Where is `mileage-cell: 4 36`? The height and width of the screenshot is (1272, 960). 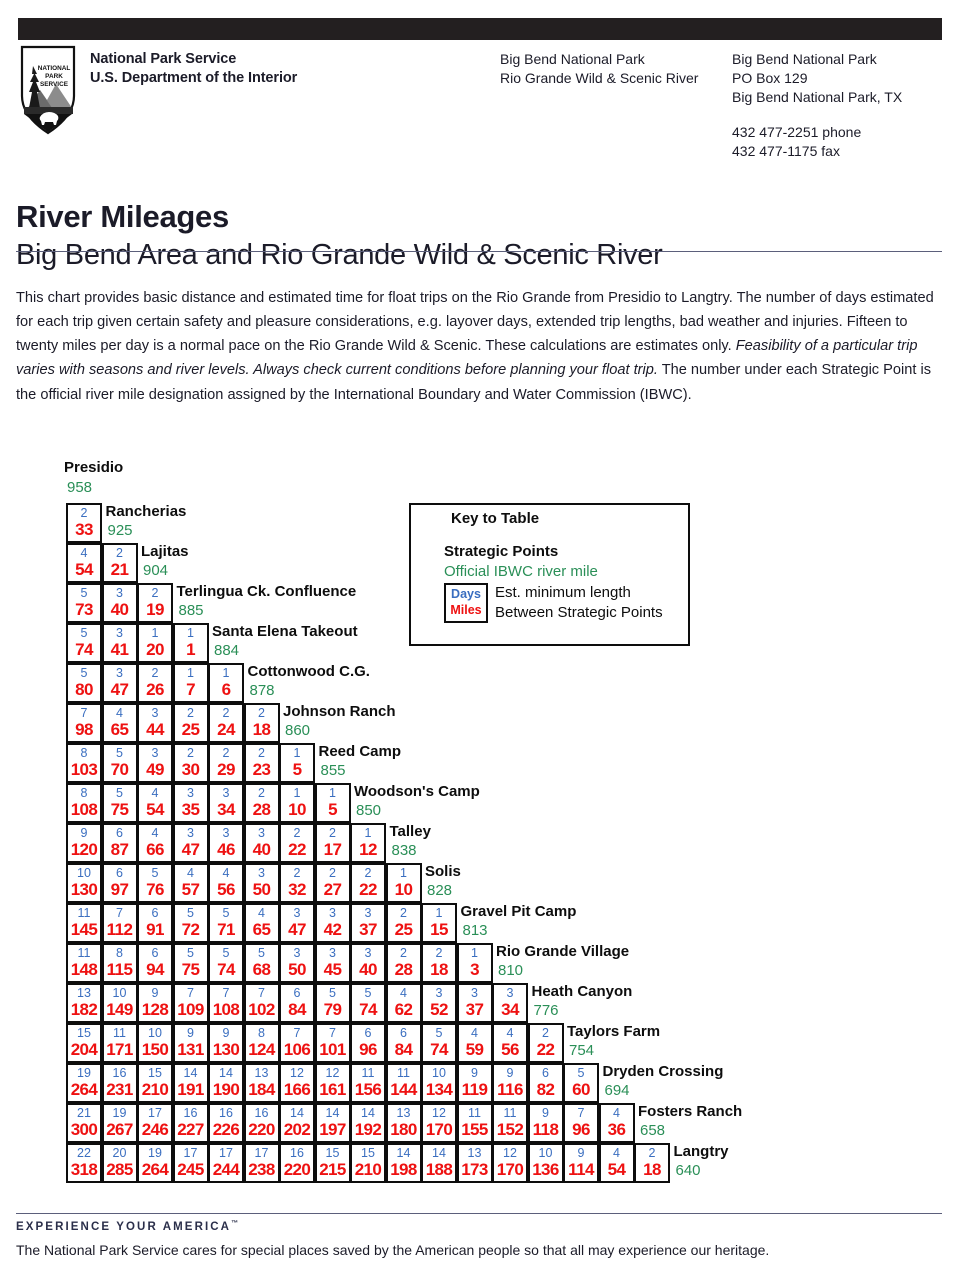
mileage-cell: 4 36 is located at coordinates (616, 1123).